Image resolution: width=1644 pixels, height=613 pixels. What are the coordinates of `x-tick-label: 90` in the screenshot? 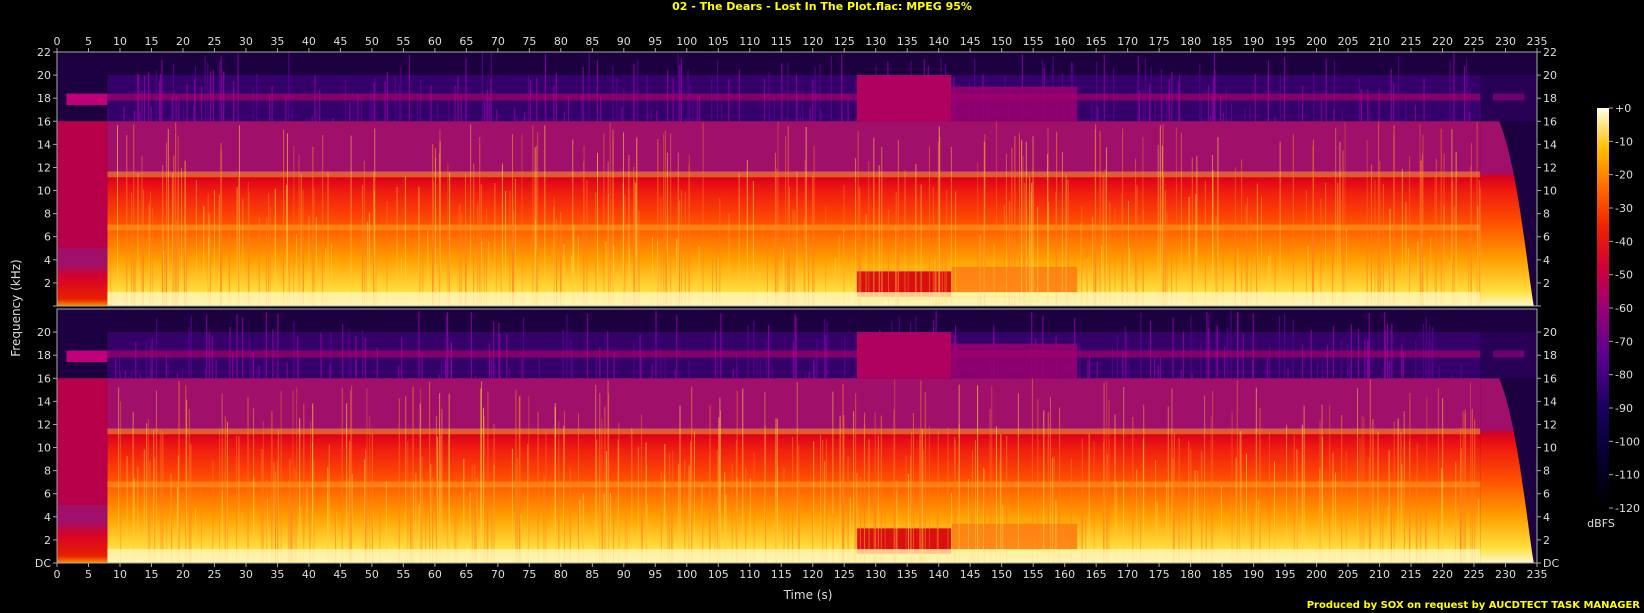 It's located at (624, 574).